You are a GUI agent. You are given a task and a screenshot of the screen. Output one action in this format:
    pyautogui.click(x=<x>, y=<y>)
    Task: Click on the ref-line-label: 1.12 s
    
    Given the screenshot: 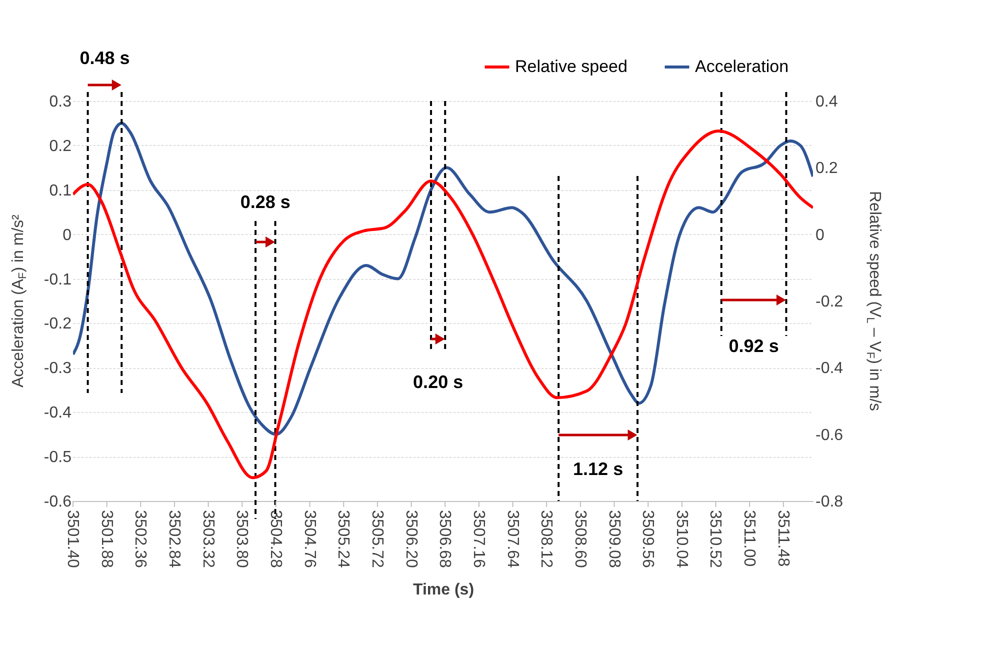 What is the action you would take?
    pyautogui.click(x=598, y=469)
    